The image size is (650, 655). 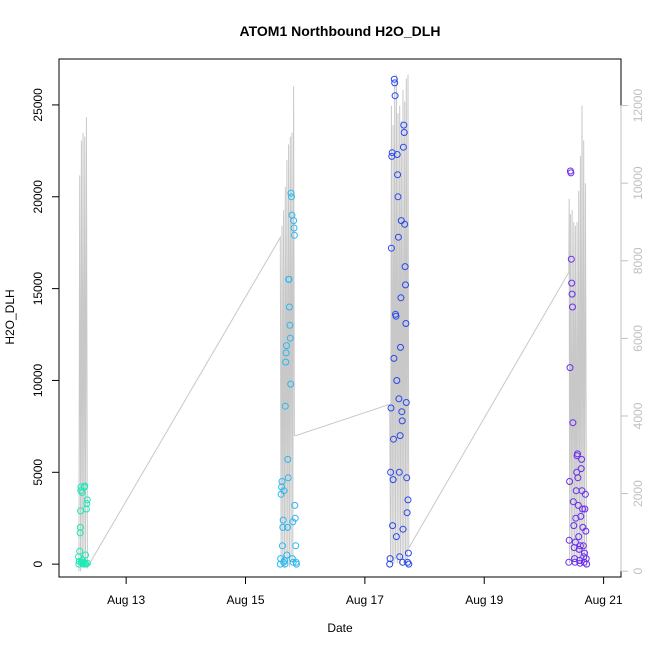 I want to click on bottom-axis-tick-label: Aug 15, so click(x=245, y=600).